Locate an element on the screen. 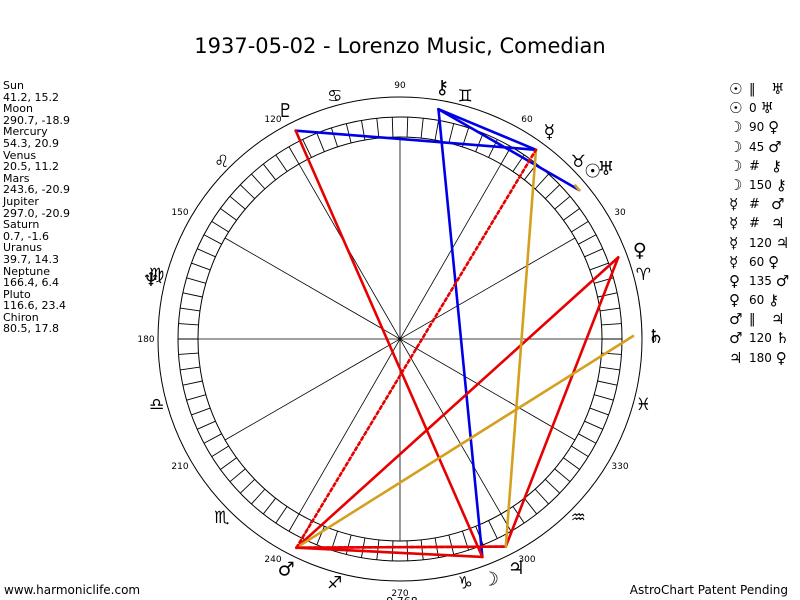 The height and width of the screenshot is (600, 800). footer-patent: AstroChart Patent Pending is located at coordinates (708, 590).